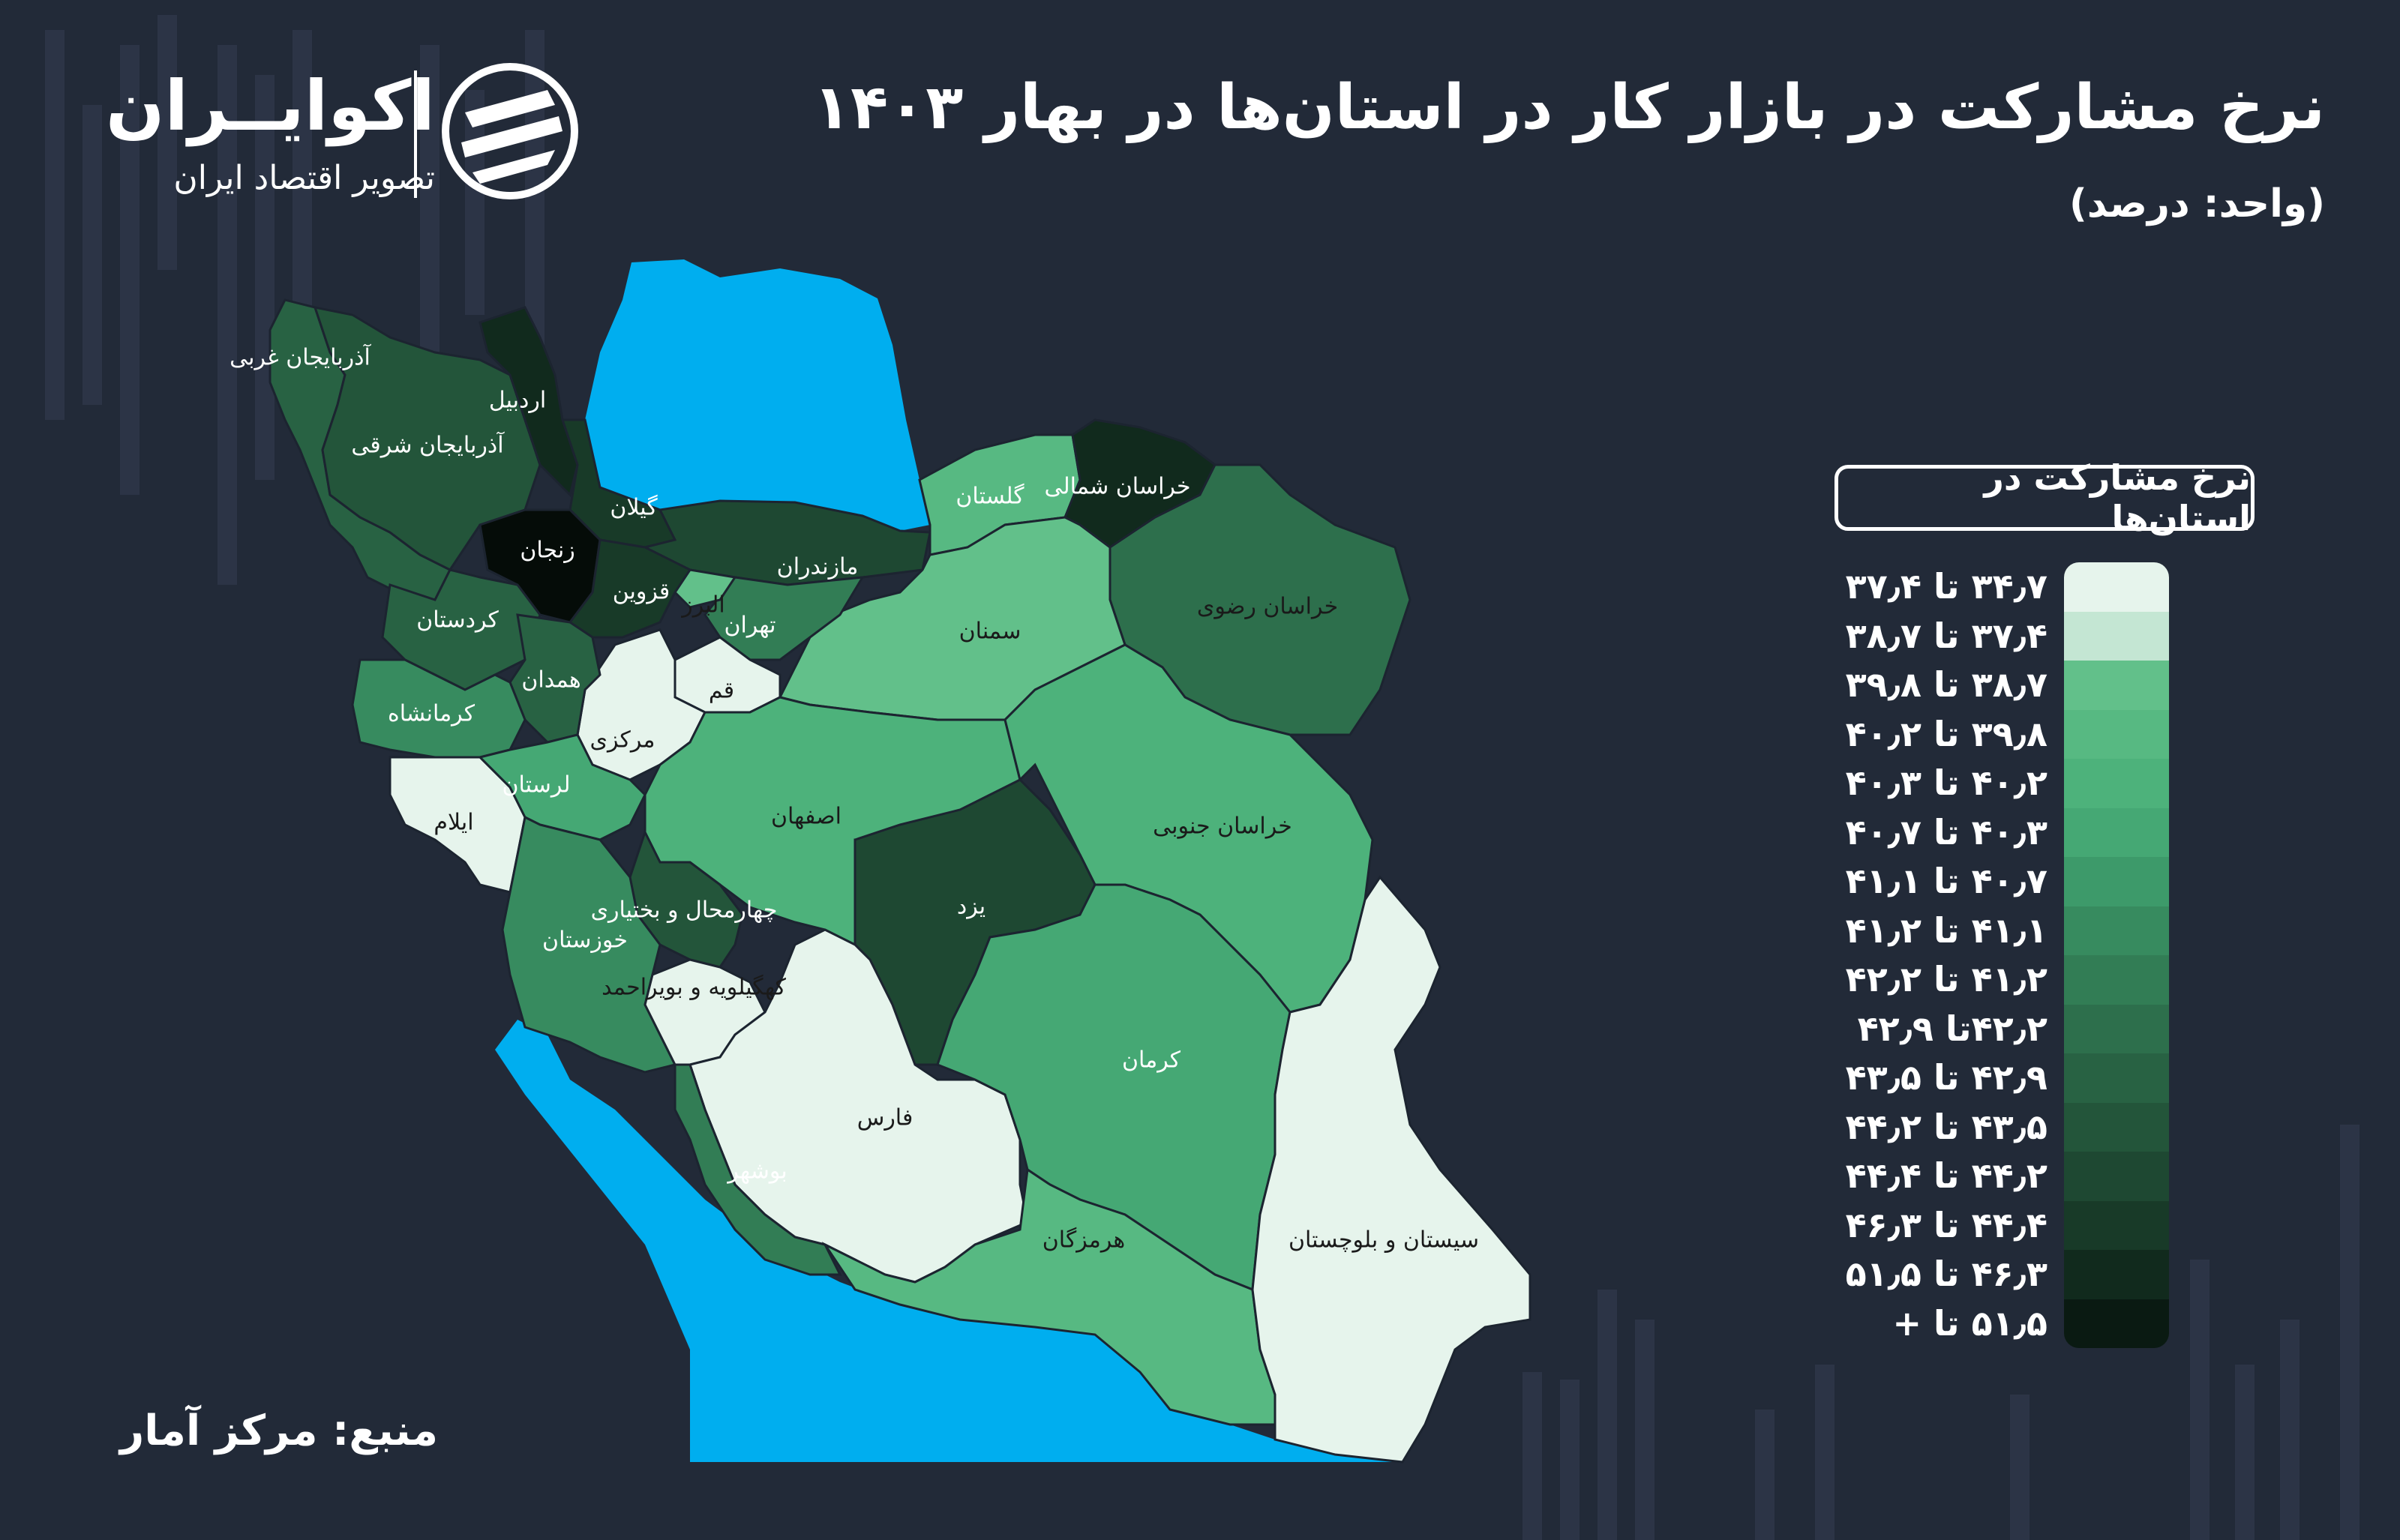 The height and width of the screenshot is (1540, 2400). Describe the element at coordinates (1946, 1224) in the screenshot. I see `legend-label: ۴۴٫۴ تا ۴۶٫۳` at that location.